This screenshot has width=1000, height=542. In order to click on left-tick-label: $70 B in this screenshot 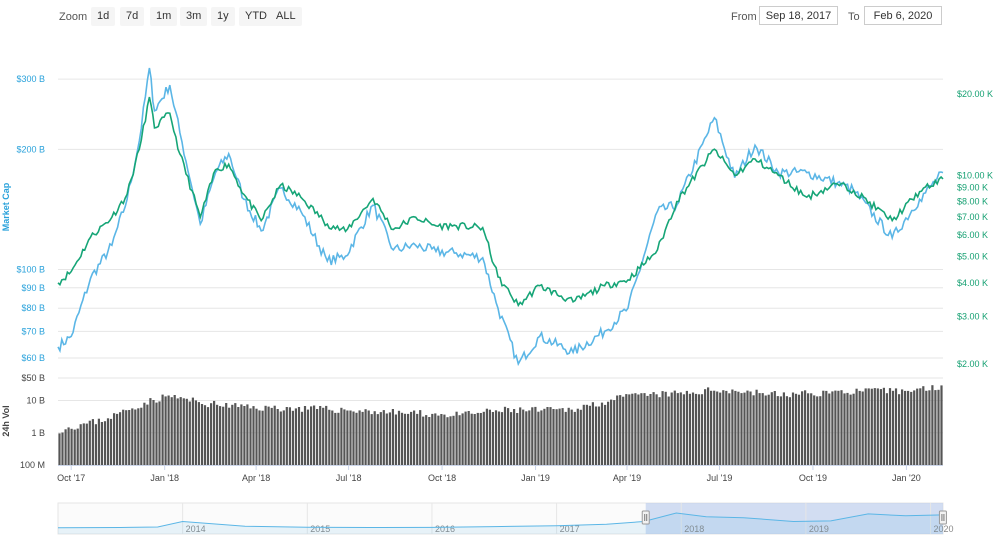, I will do `click(33, 331)`.